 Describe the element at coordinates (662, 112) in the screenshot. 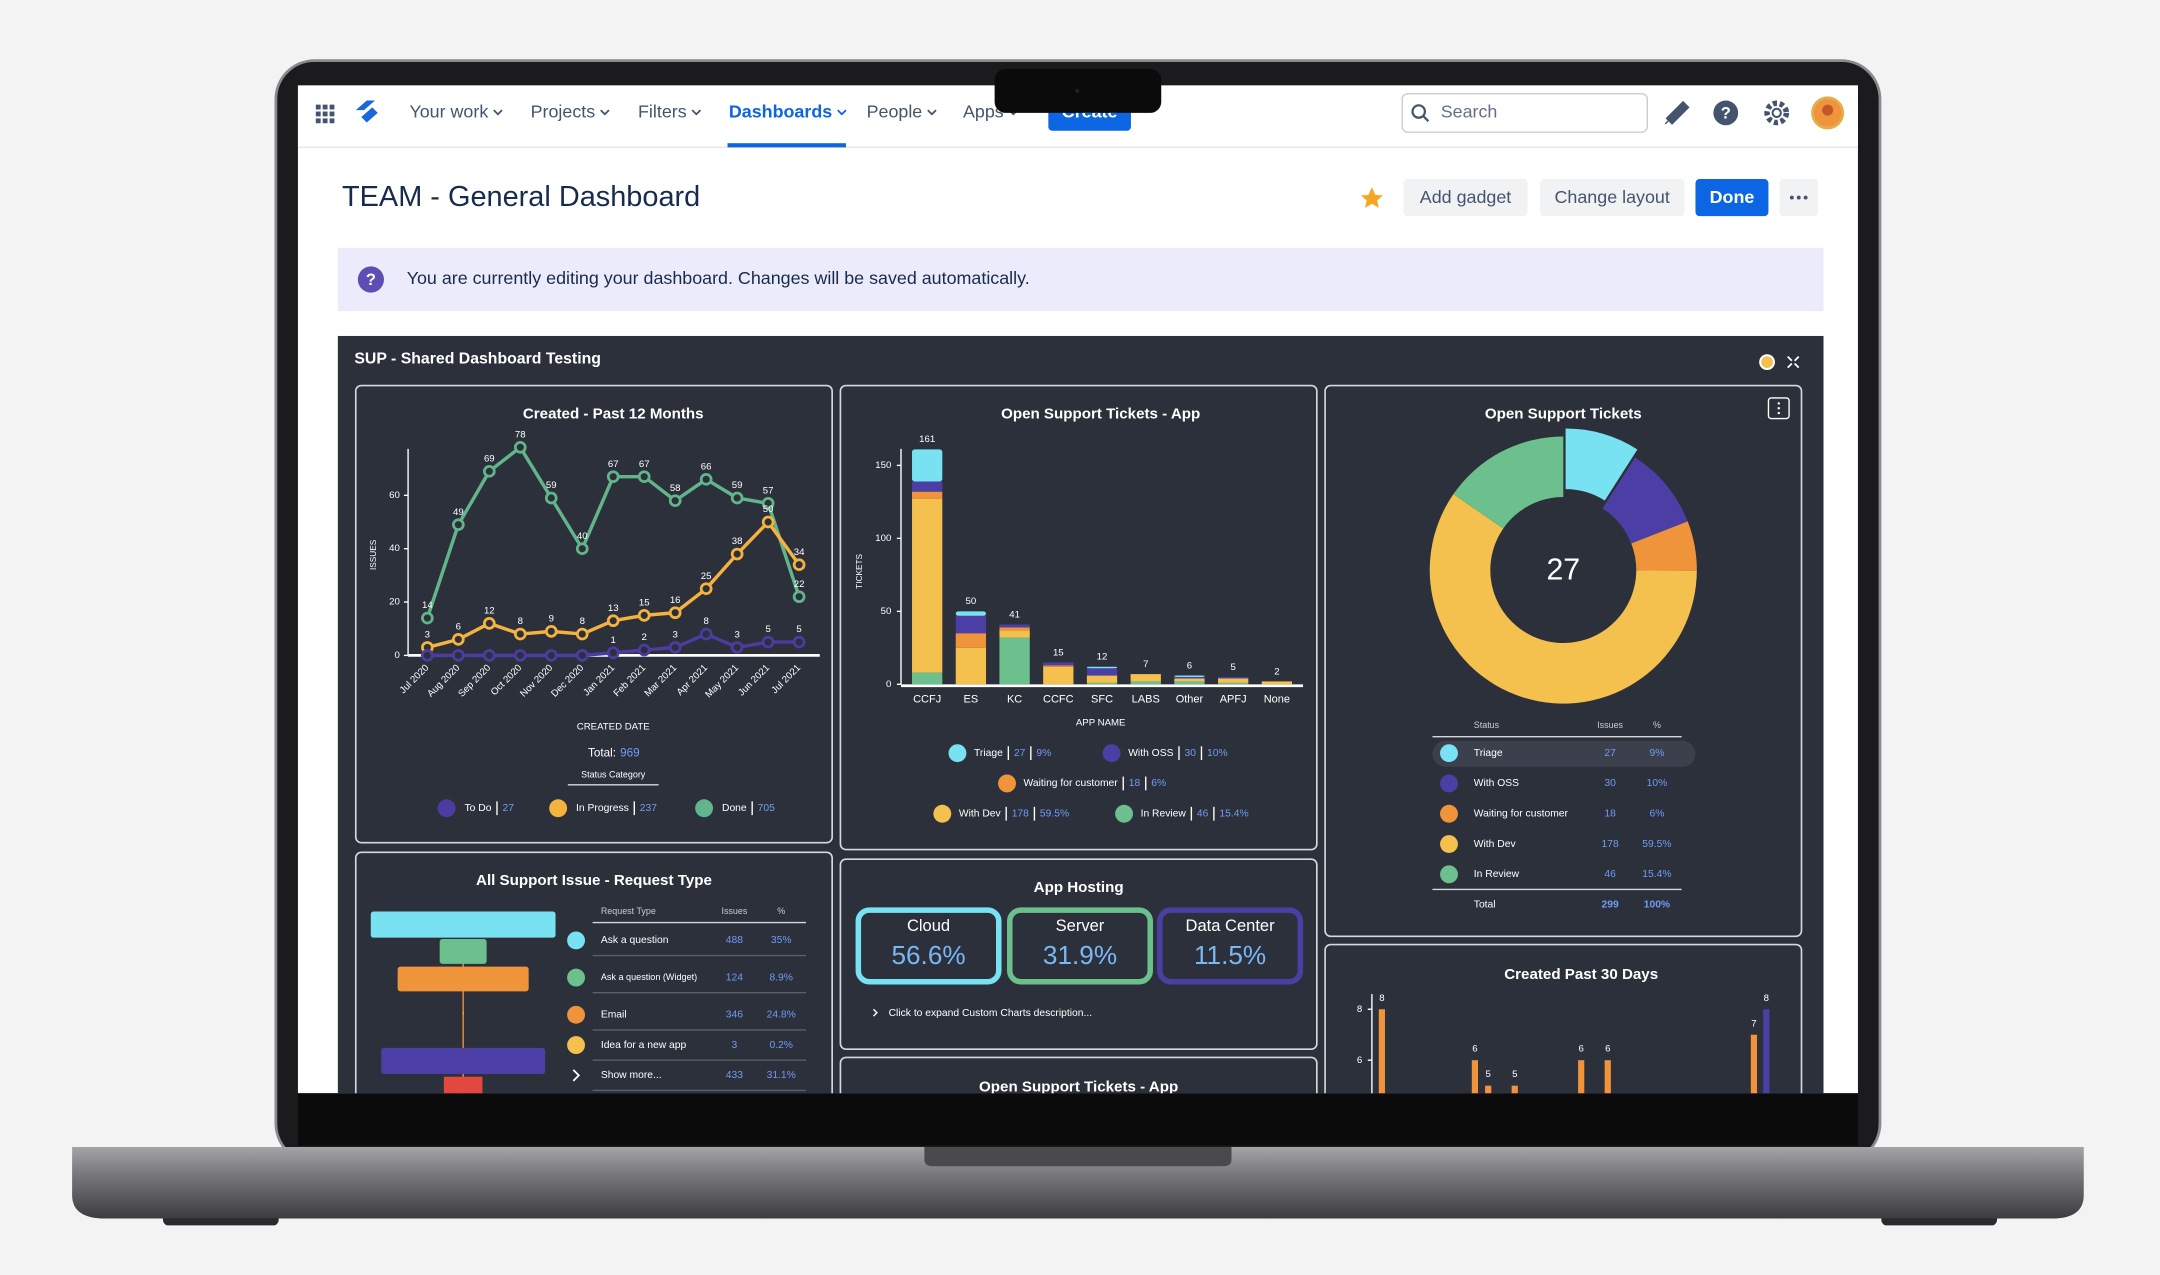

I see `nav-item: Filters` at that location.